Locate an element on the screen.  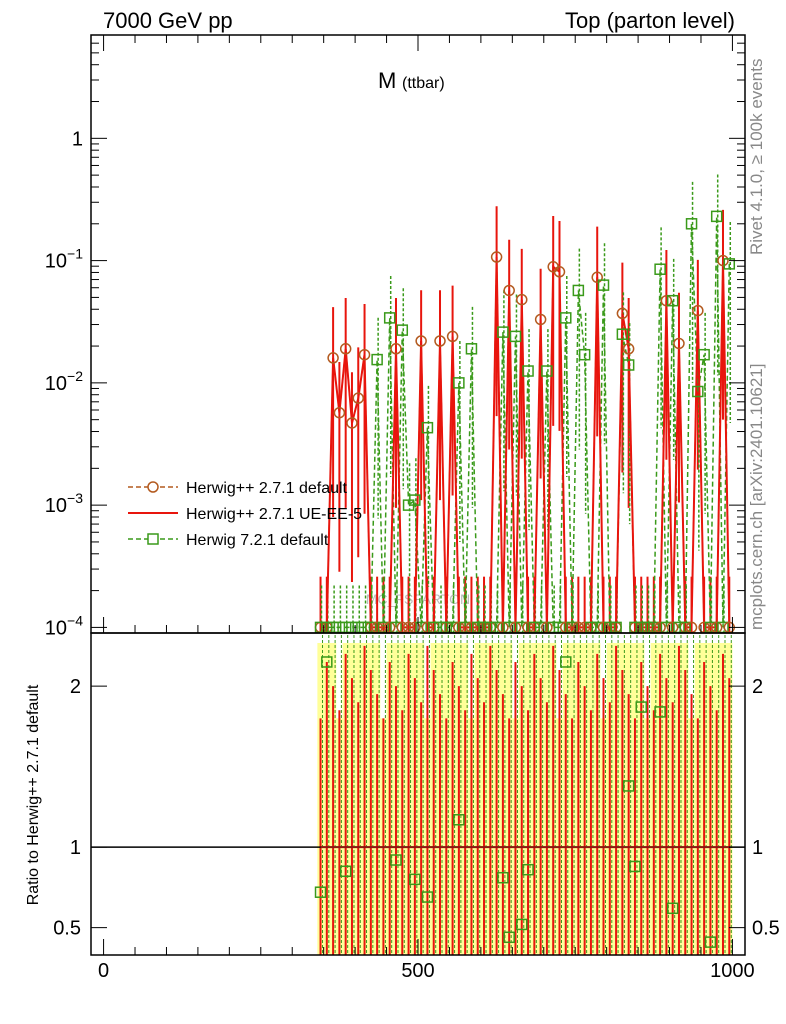
legend-label: Herwig++ 2.7.1 default is located at coordinates (267, 488).